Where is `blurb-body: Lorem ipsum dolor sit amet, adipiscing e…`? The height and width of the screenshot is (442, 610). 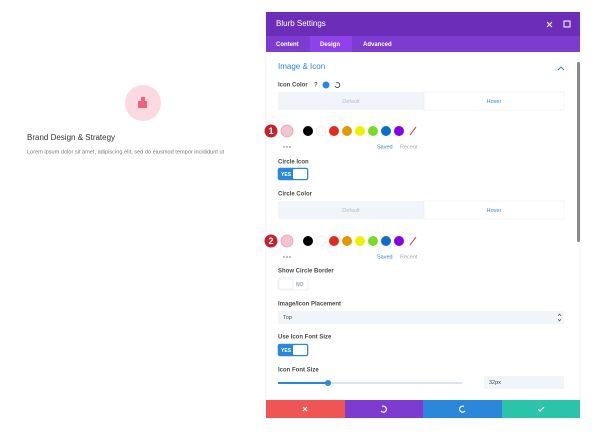
blurb-body: Lorem ipsum dolor sit amet, adipiscing e… is located at coordinates (126, 152).